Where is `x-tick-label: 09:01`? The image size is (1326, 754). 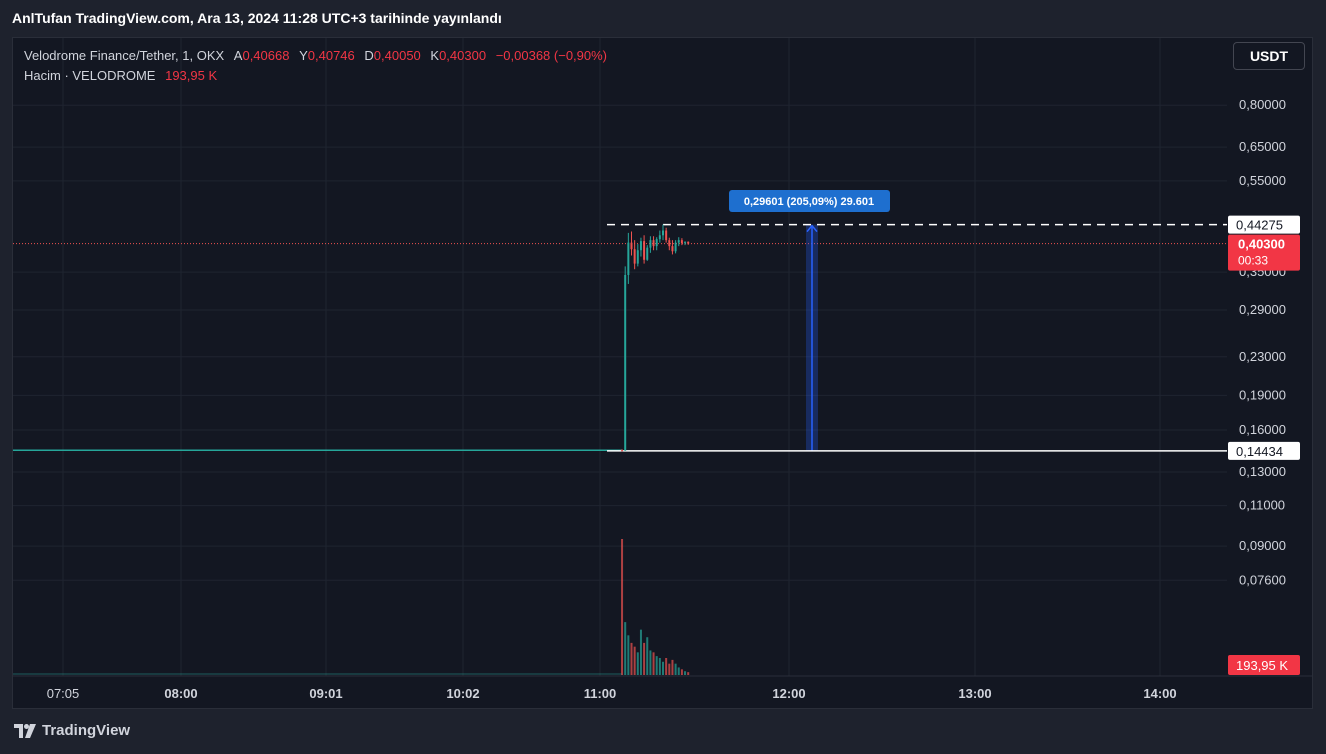
x-tick-label: 09:01 is located at coordinates (325, 693).